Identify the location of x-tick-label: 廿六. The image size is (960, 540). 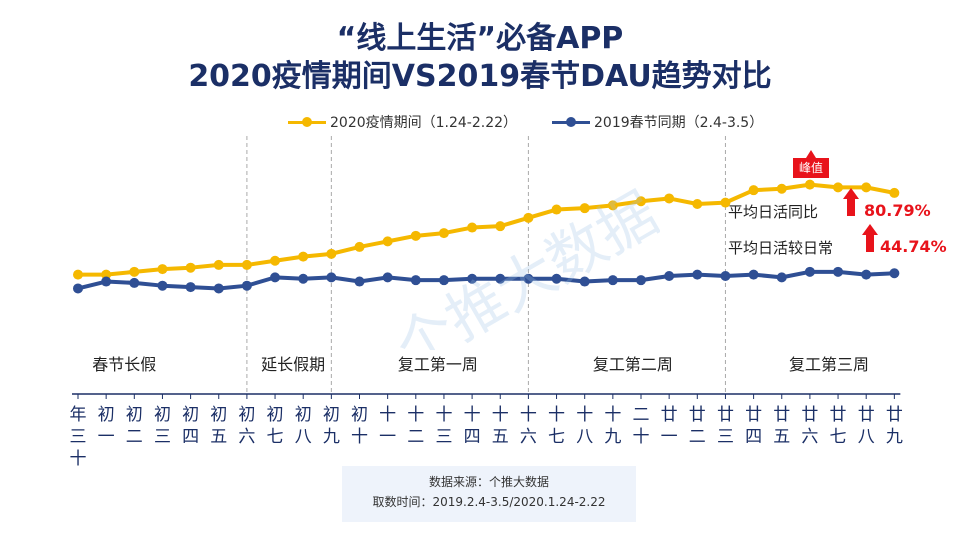
(809, 426).